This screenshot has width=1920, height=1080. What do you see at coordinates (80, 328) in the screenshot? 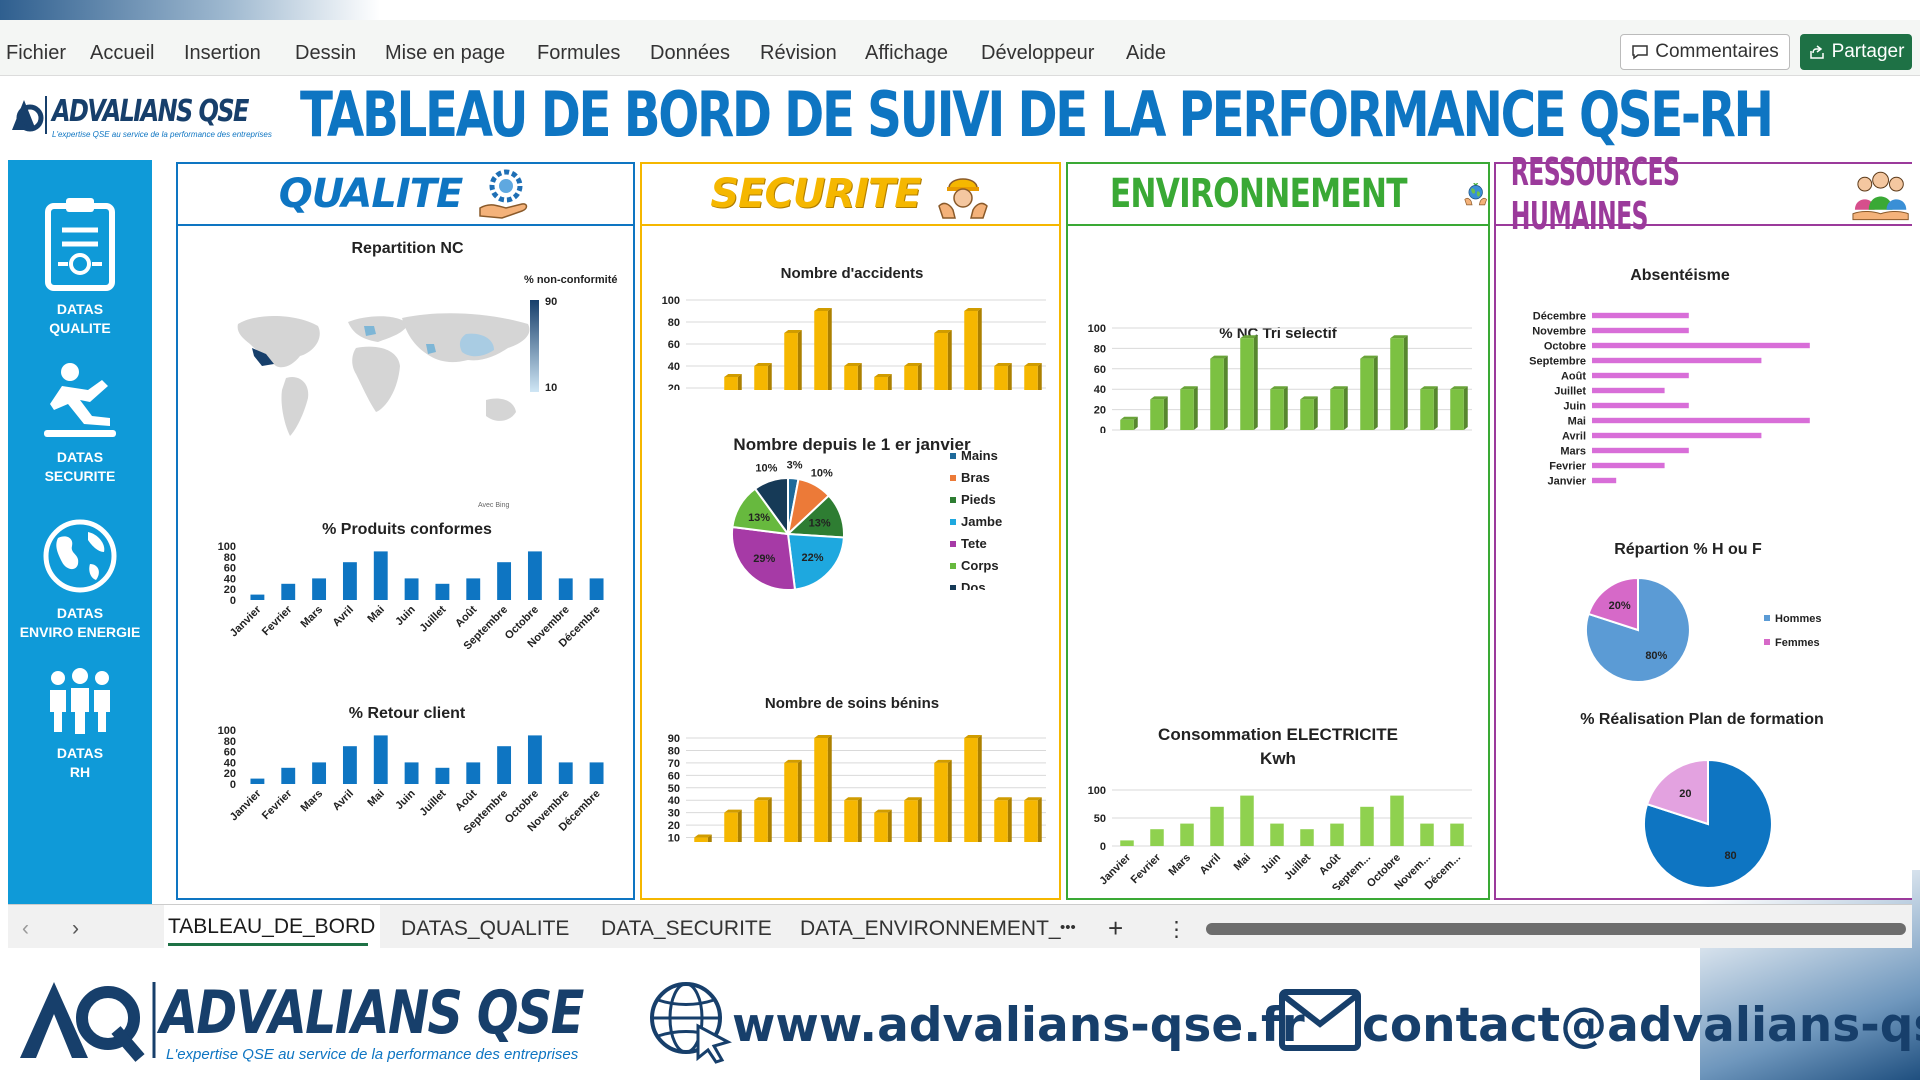
I see `nav-label: QUALITE` at bounding box center [80, 328].